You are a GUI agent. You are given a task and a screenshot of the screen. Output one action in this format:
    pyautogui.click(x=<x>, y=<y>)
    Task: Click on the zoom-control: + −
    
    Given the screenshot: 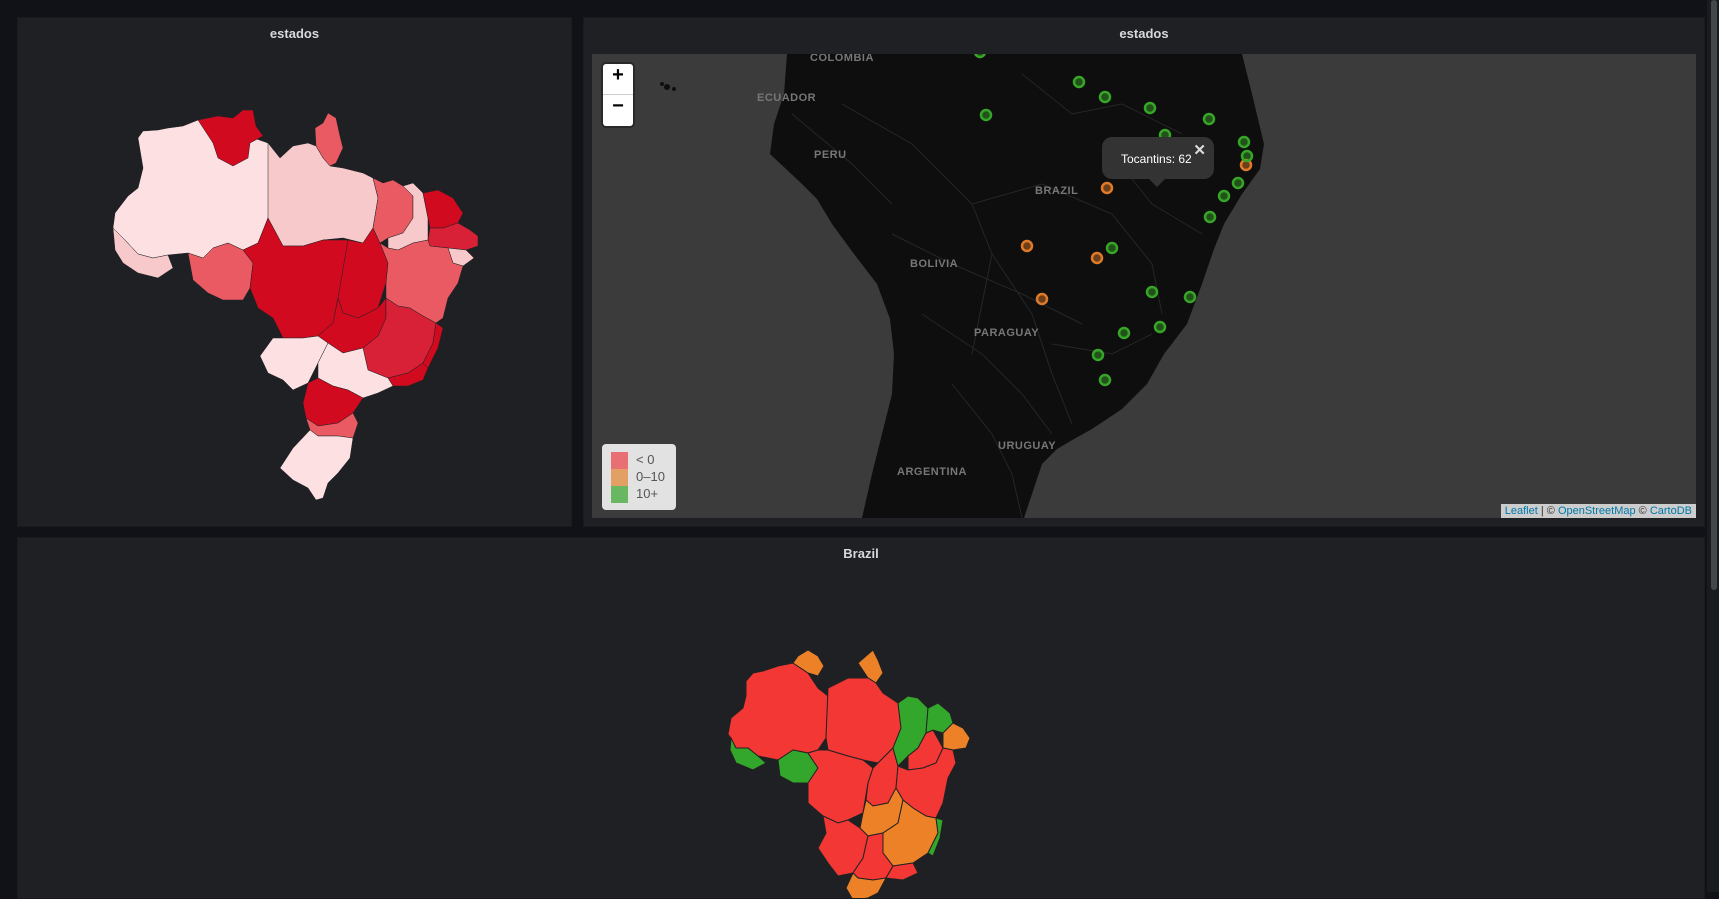 What is the action you would take?
    pyautogui.click(x=618, y=95)
    